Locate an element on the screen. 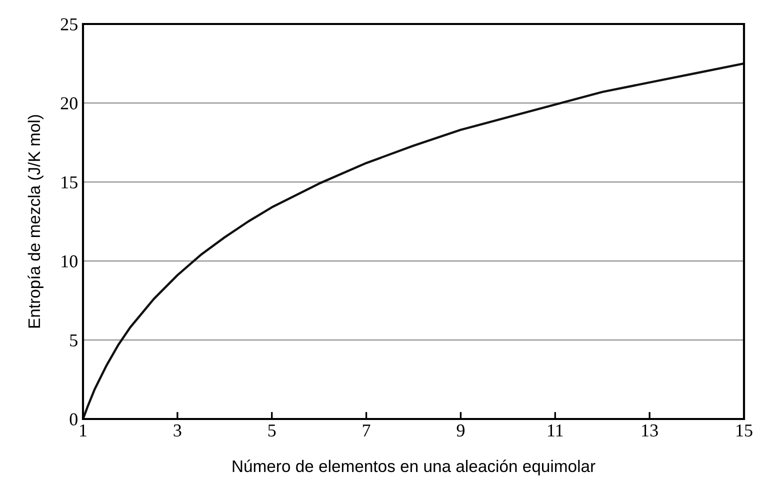 The width and height of the screenshot is (758, 486). x-tick-label: 1 is located at coordinates (83, 430).